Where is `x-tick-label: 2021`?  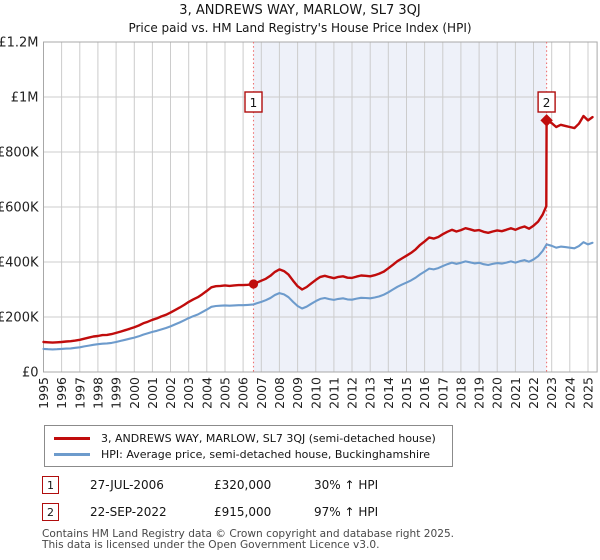 x-tick-label: 2021 is located at coordinates (515, 393).